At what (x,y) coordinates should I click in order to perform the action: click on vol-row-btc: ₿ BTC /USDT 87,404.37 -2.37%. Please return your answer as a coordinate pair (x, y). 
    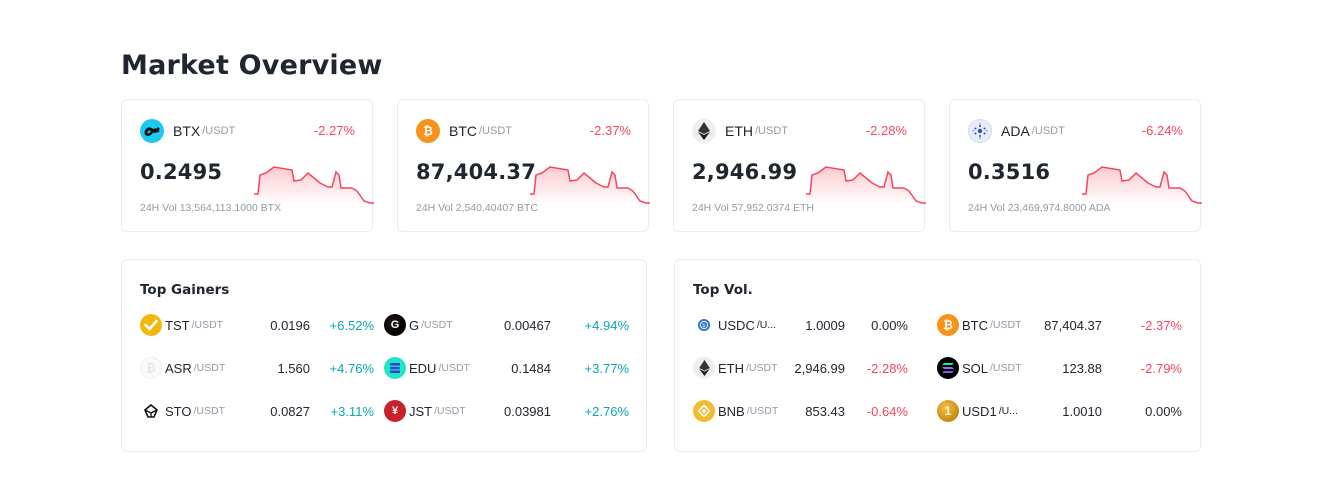
    Looking at the image, I should click on (1059, 325).